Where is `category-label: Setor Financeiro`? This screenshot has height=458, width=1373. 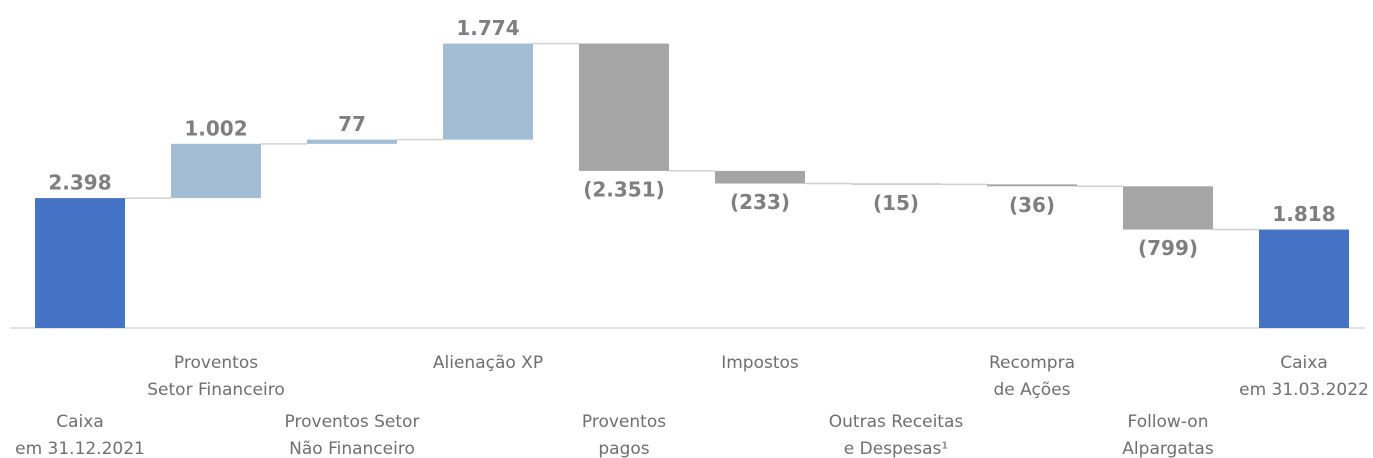 category-label: Setor Financeiro is located at coordinates (216, 390).